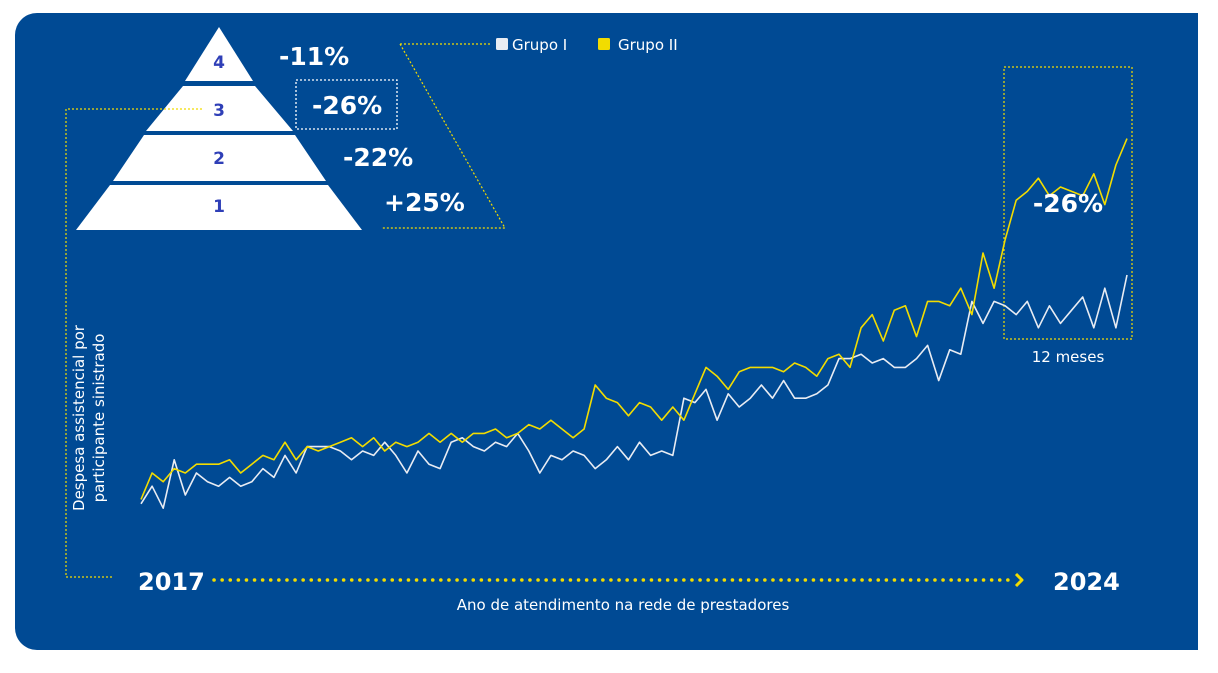 Image resolution: width=1218 pixels, height=673 pixels. Describe the element at coordinates (424, 202) in the screenshot. I see `pyramid-change-1: +25%` at that location.